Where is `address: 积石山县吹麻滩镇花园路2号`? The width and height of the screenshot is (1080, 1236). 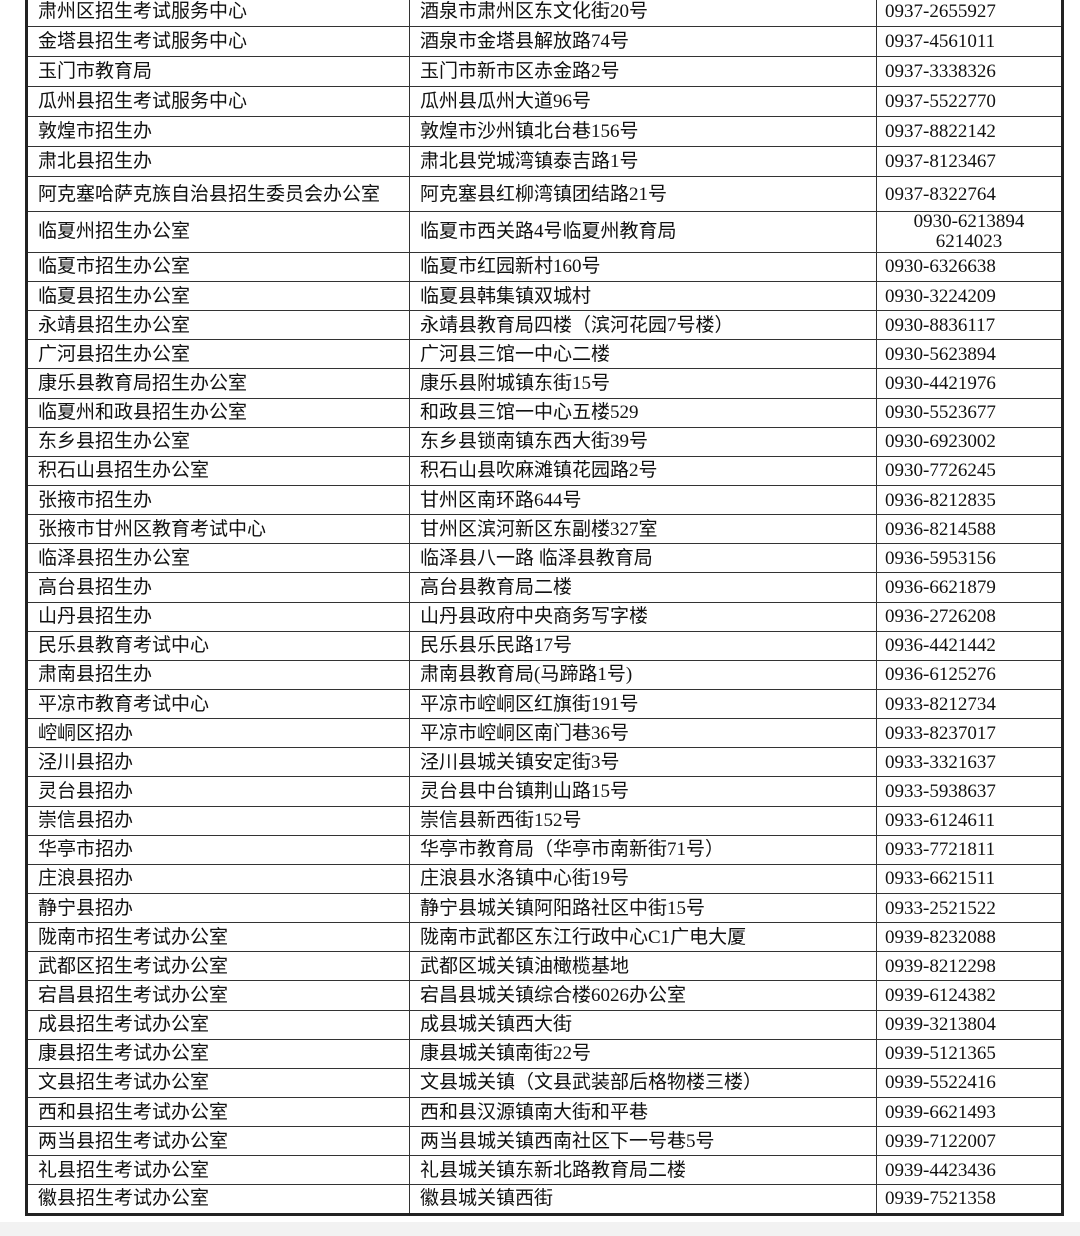 address: 积石山县吹麻滩镇花园路2号 is located at coordinates (643, 471).